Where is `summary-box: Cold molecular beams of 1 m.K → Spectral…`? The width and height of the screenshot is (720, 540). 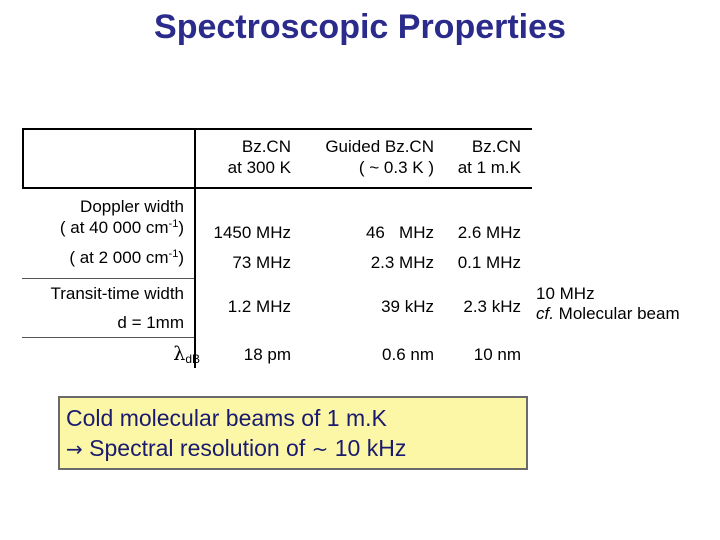 summary-box: Cold molecular beams of 1 m.K → Spectral… is located at coordinates (293, 433).